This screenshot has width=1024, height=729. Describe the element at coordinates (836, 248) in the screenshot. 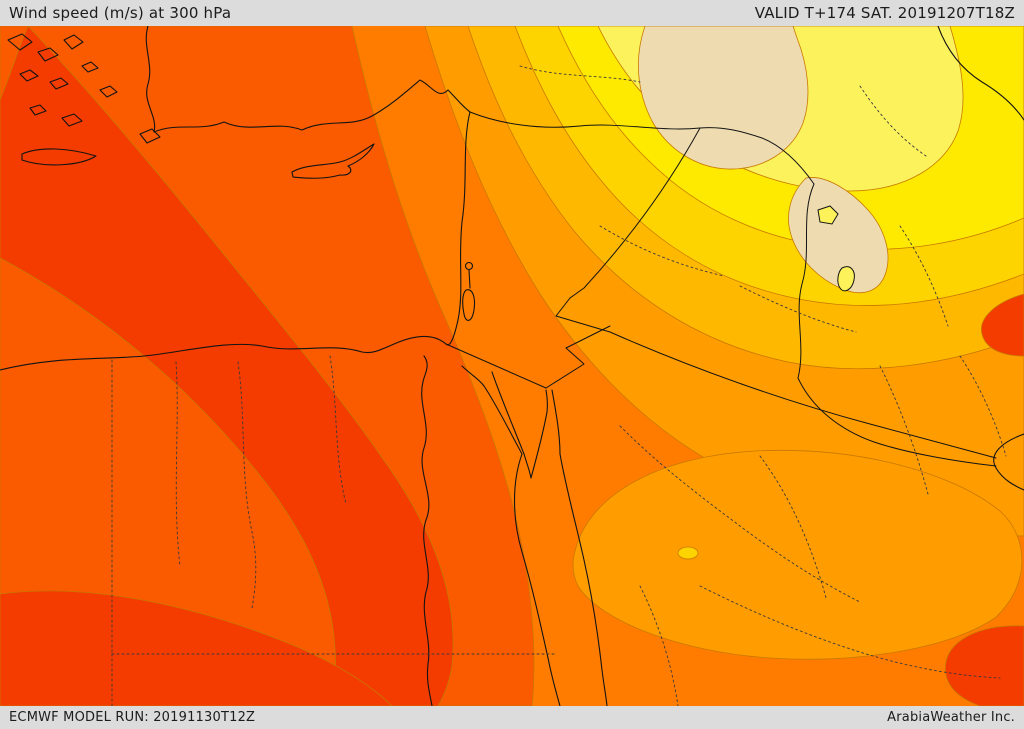

I see `anatolian-lakes` at that location.